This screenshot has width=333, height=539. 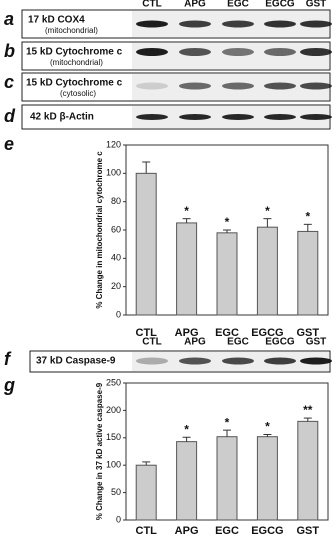 What do you see at coordinates (8, 359) in the screenshot?
I see `panel-letter: f` at bounding box center [8, 359].